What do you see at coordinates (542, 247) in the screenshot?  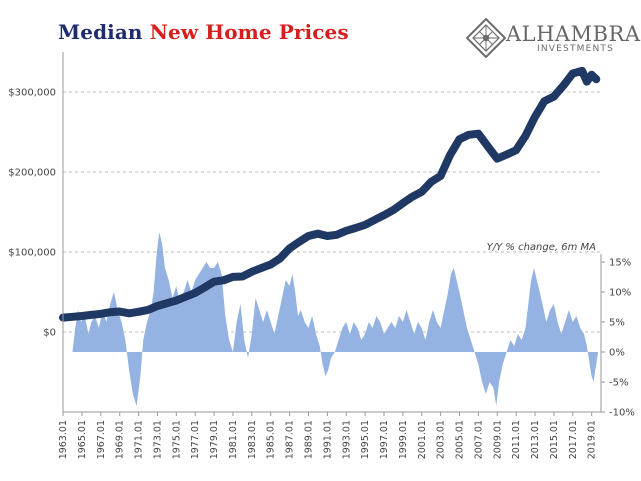 I see `right-axis-title: Y/Y % change, 6m MA` at bounding box center [542, 247].